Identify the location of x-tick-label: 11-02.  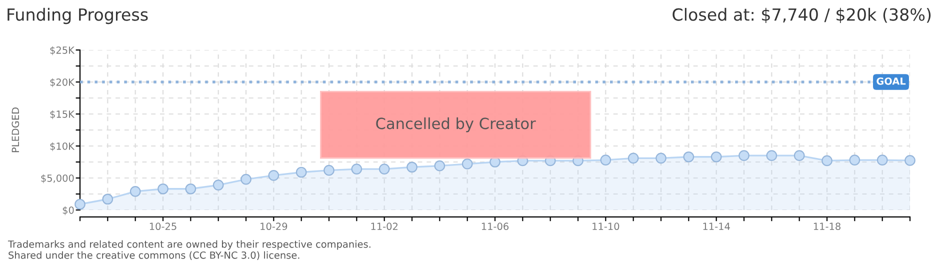
(384, 226).